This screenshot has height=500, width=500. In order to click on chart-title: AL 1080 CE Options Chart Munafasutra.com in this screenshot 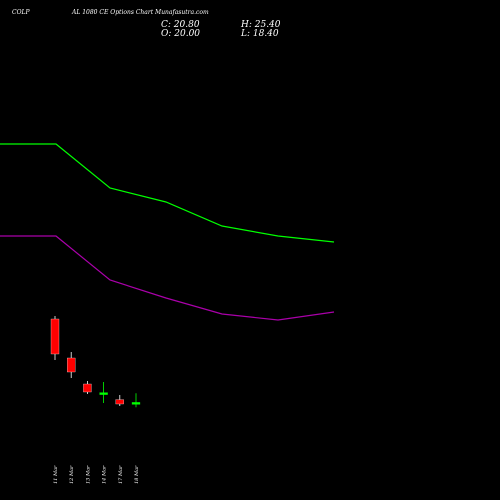, I will do `click(140, 12)`.